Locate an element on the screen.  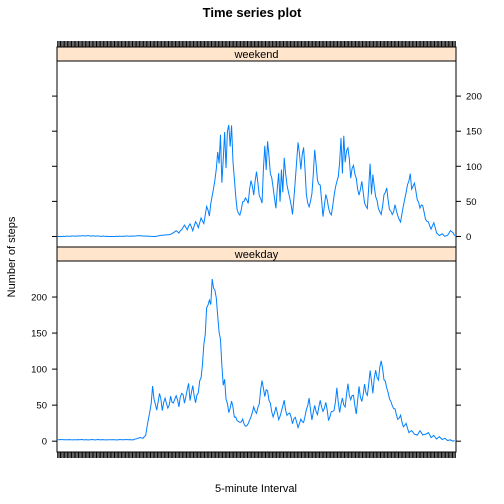
y-tick-label-weekday: 50 is located at coordinates (41, 406).